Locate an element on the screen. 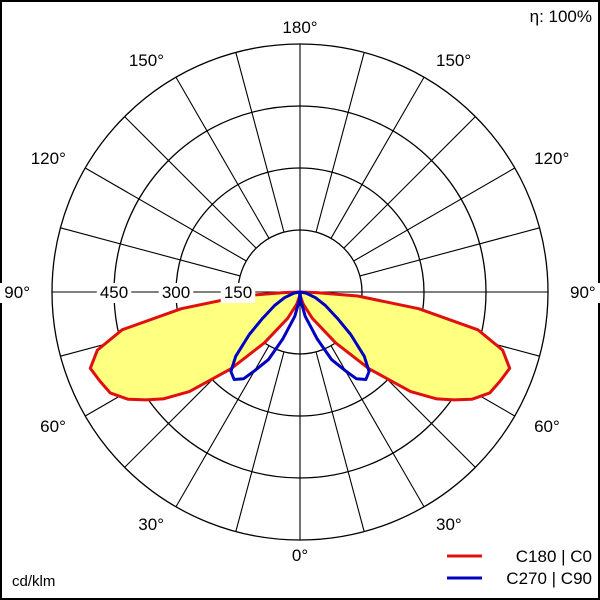 The image size is (600, 600). angle-label-left-60: 60° is located at coordinates (53, 426).